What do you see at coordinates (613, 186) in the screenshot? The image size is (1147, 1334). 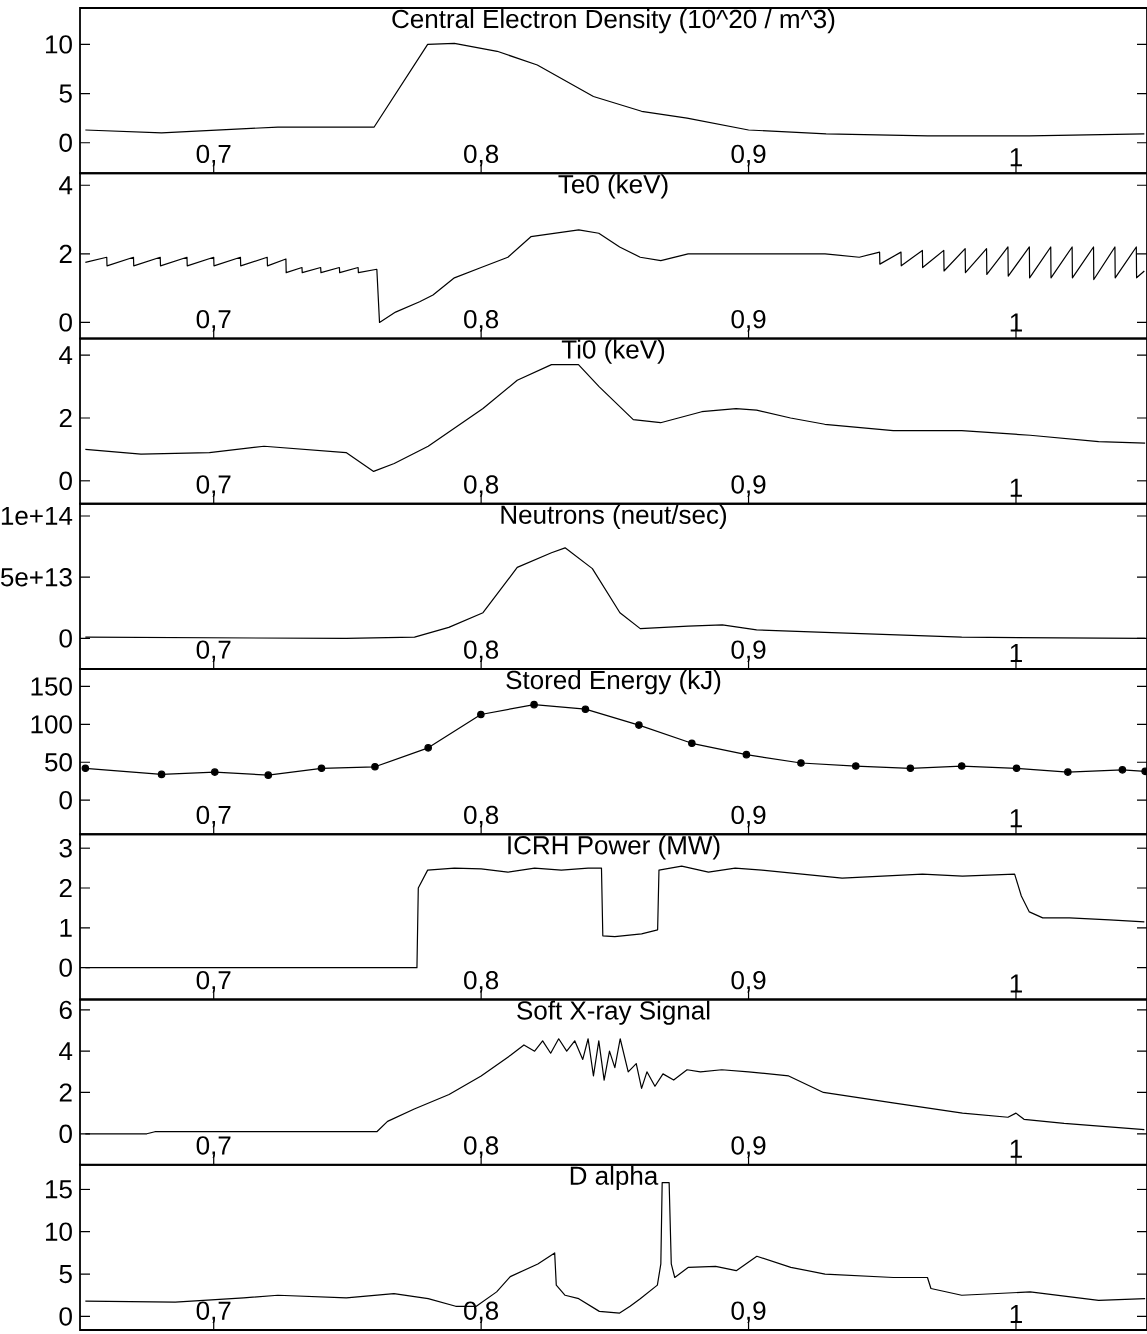 I see `chart-title: Te0 (keV)` at bounding box center [613, 186].